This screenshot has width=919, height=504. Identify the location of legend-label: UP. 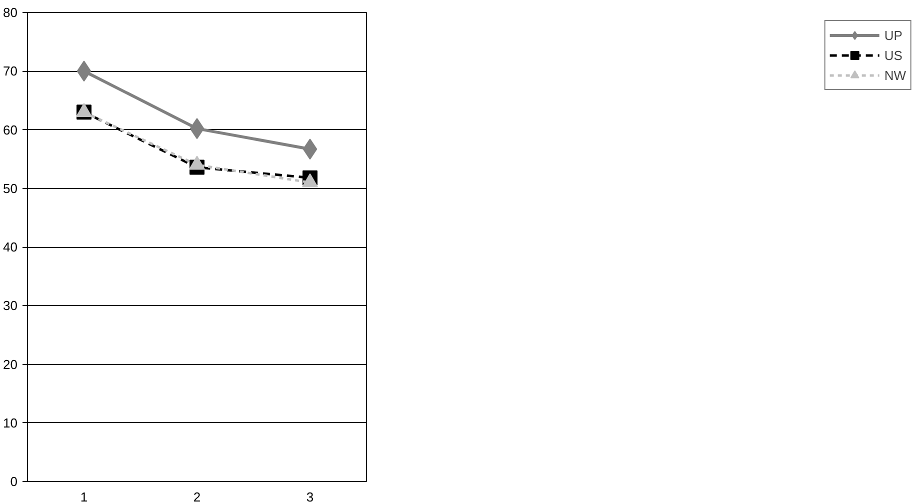
(894, 35).